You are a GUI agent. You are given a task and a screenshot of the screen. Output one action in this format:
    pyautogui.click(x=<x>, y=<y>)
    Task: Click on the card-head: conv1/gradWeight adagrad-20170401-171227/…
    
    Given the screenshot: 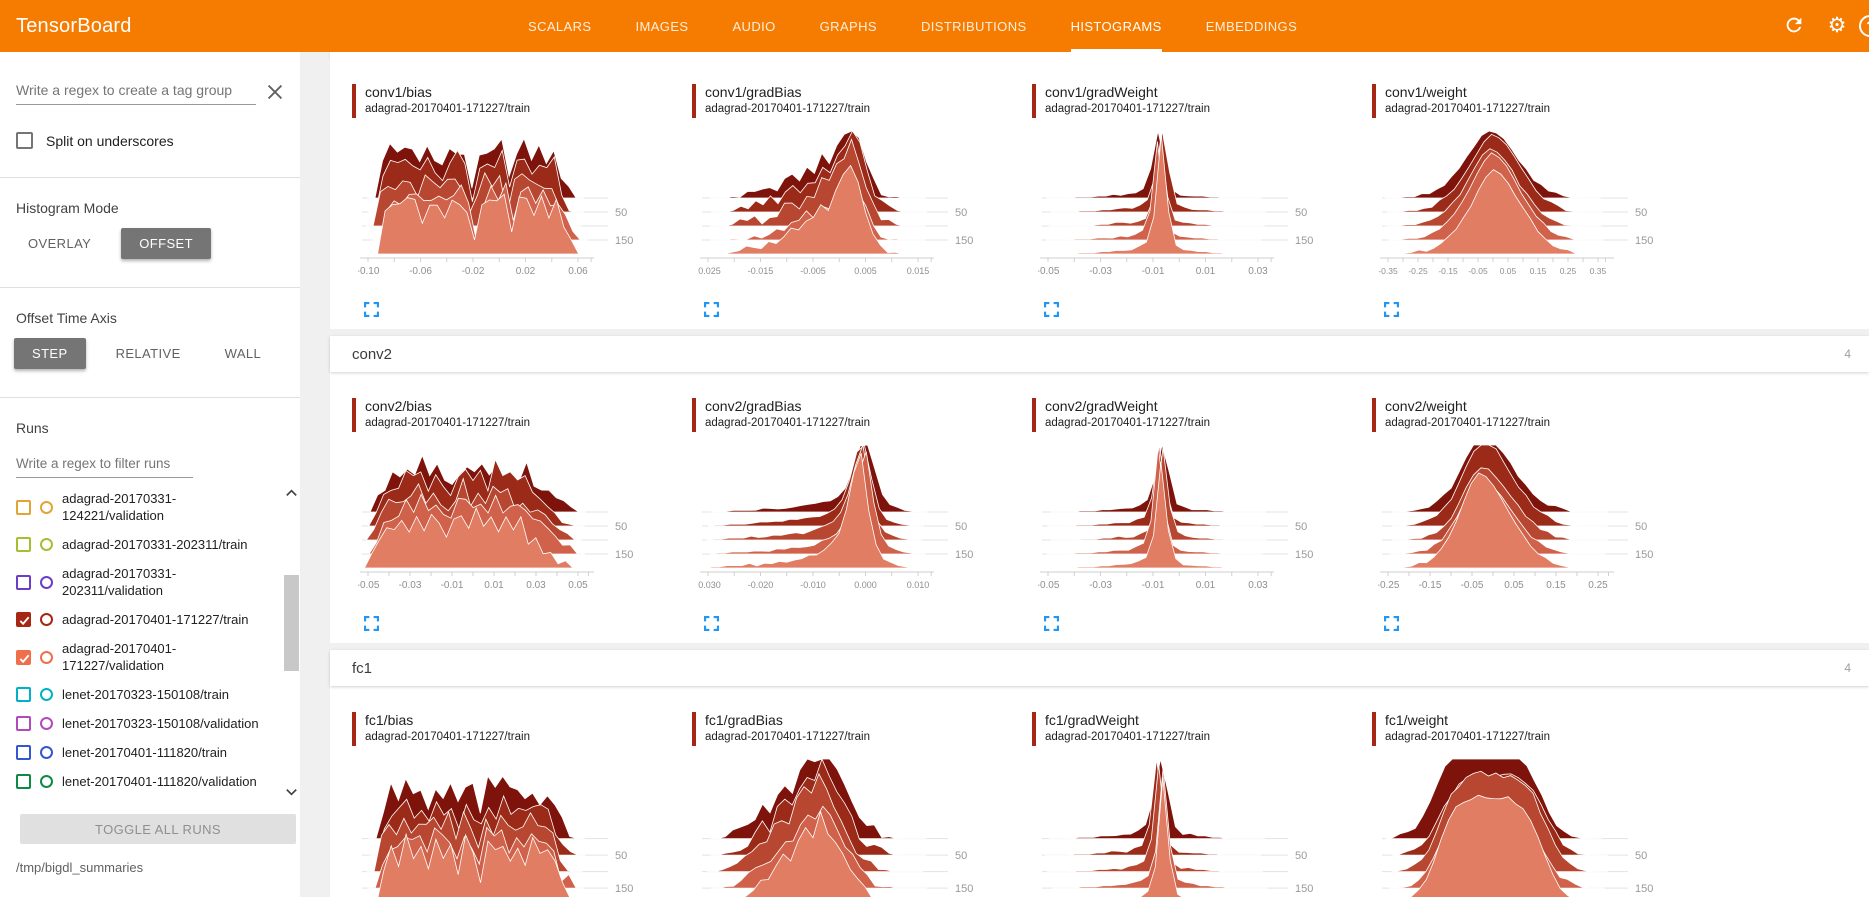 What is the action you would take?
    pyautogui.click(x=1167, y=101)
    